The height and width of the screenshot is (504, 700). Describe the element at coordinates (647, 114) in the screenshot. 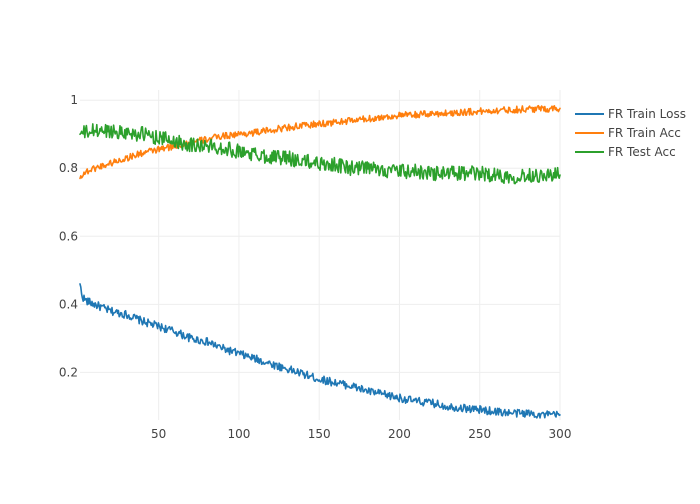

I see `legend-label: FR Train Loss` at that location.